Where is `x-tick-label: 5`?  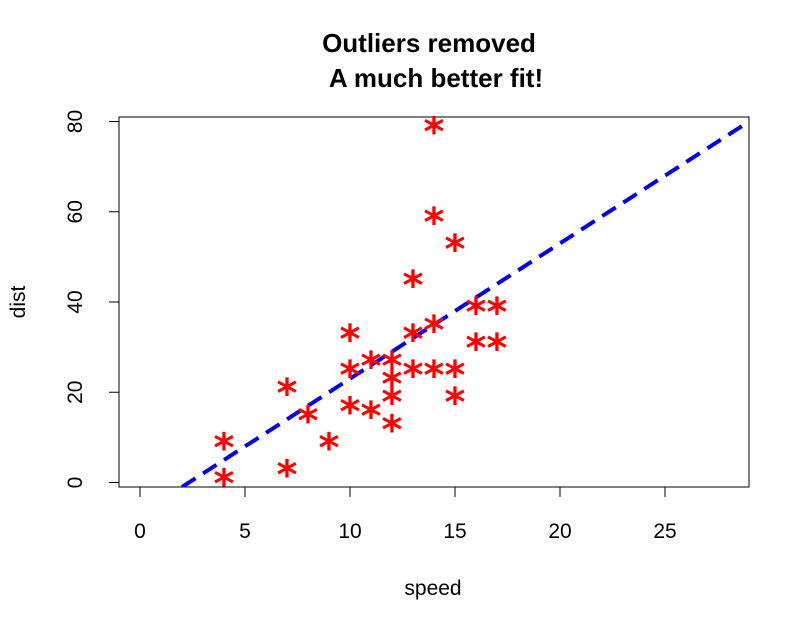 x-tick-label: 5 is located at coordinates (245, 531).